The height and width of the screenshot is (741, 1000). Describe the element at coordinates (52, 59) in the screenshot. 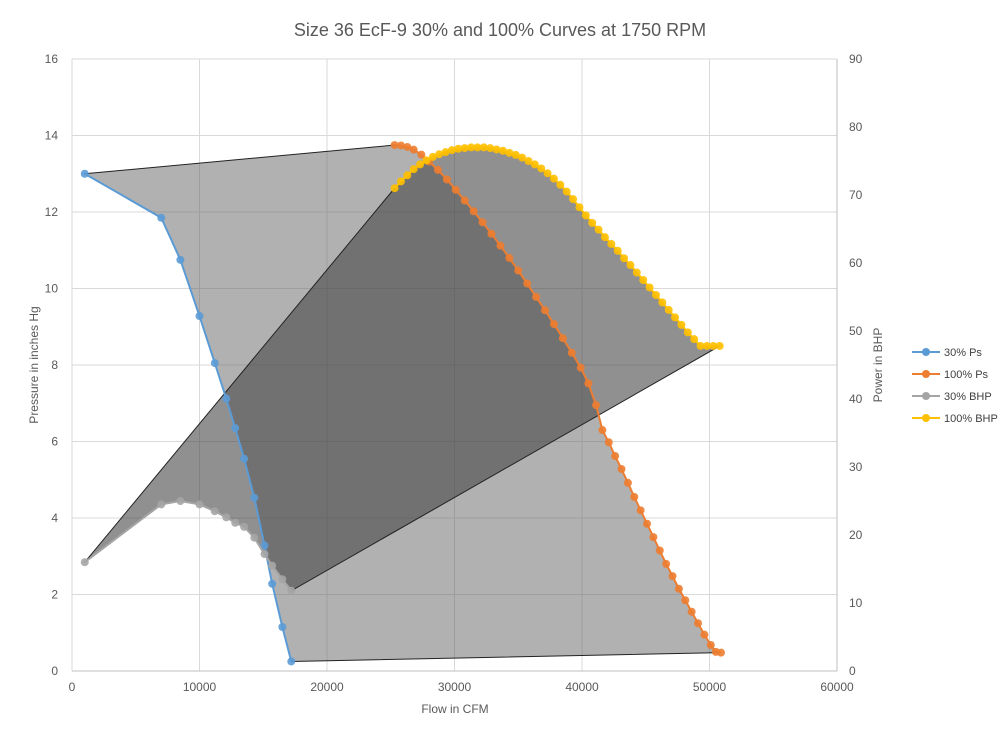

I see `y-tick-label: 16` at that location.